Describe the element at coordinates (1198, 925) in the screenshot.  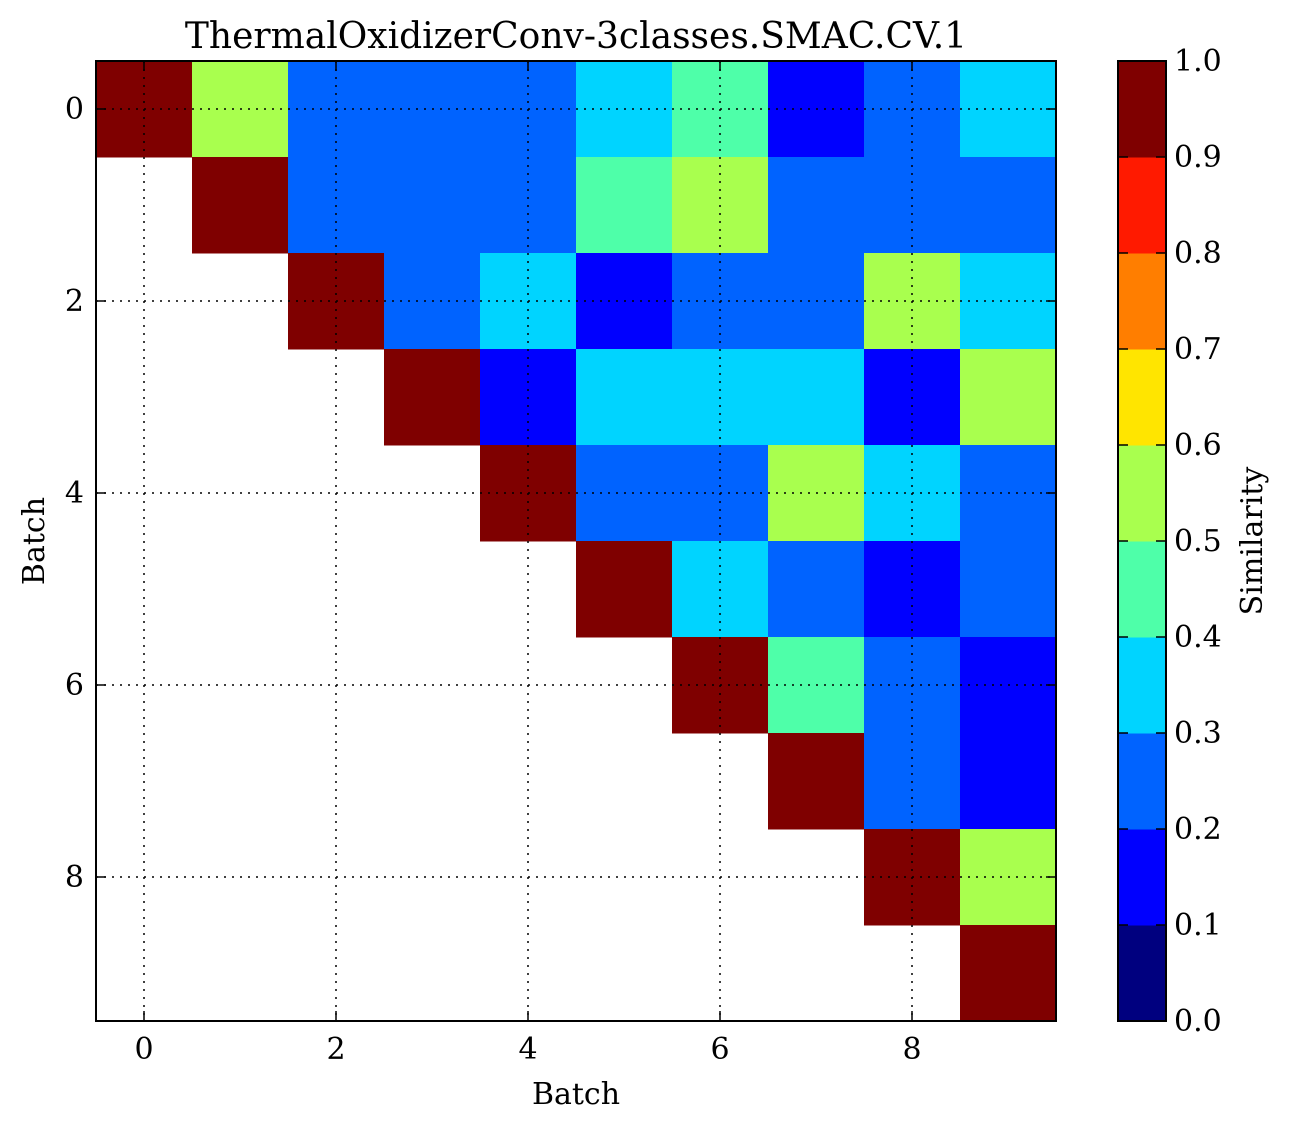
I see `colorbar-tick-label: 0.1` at that location.